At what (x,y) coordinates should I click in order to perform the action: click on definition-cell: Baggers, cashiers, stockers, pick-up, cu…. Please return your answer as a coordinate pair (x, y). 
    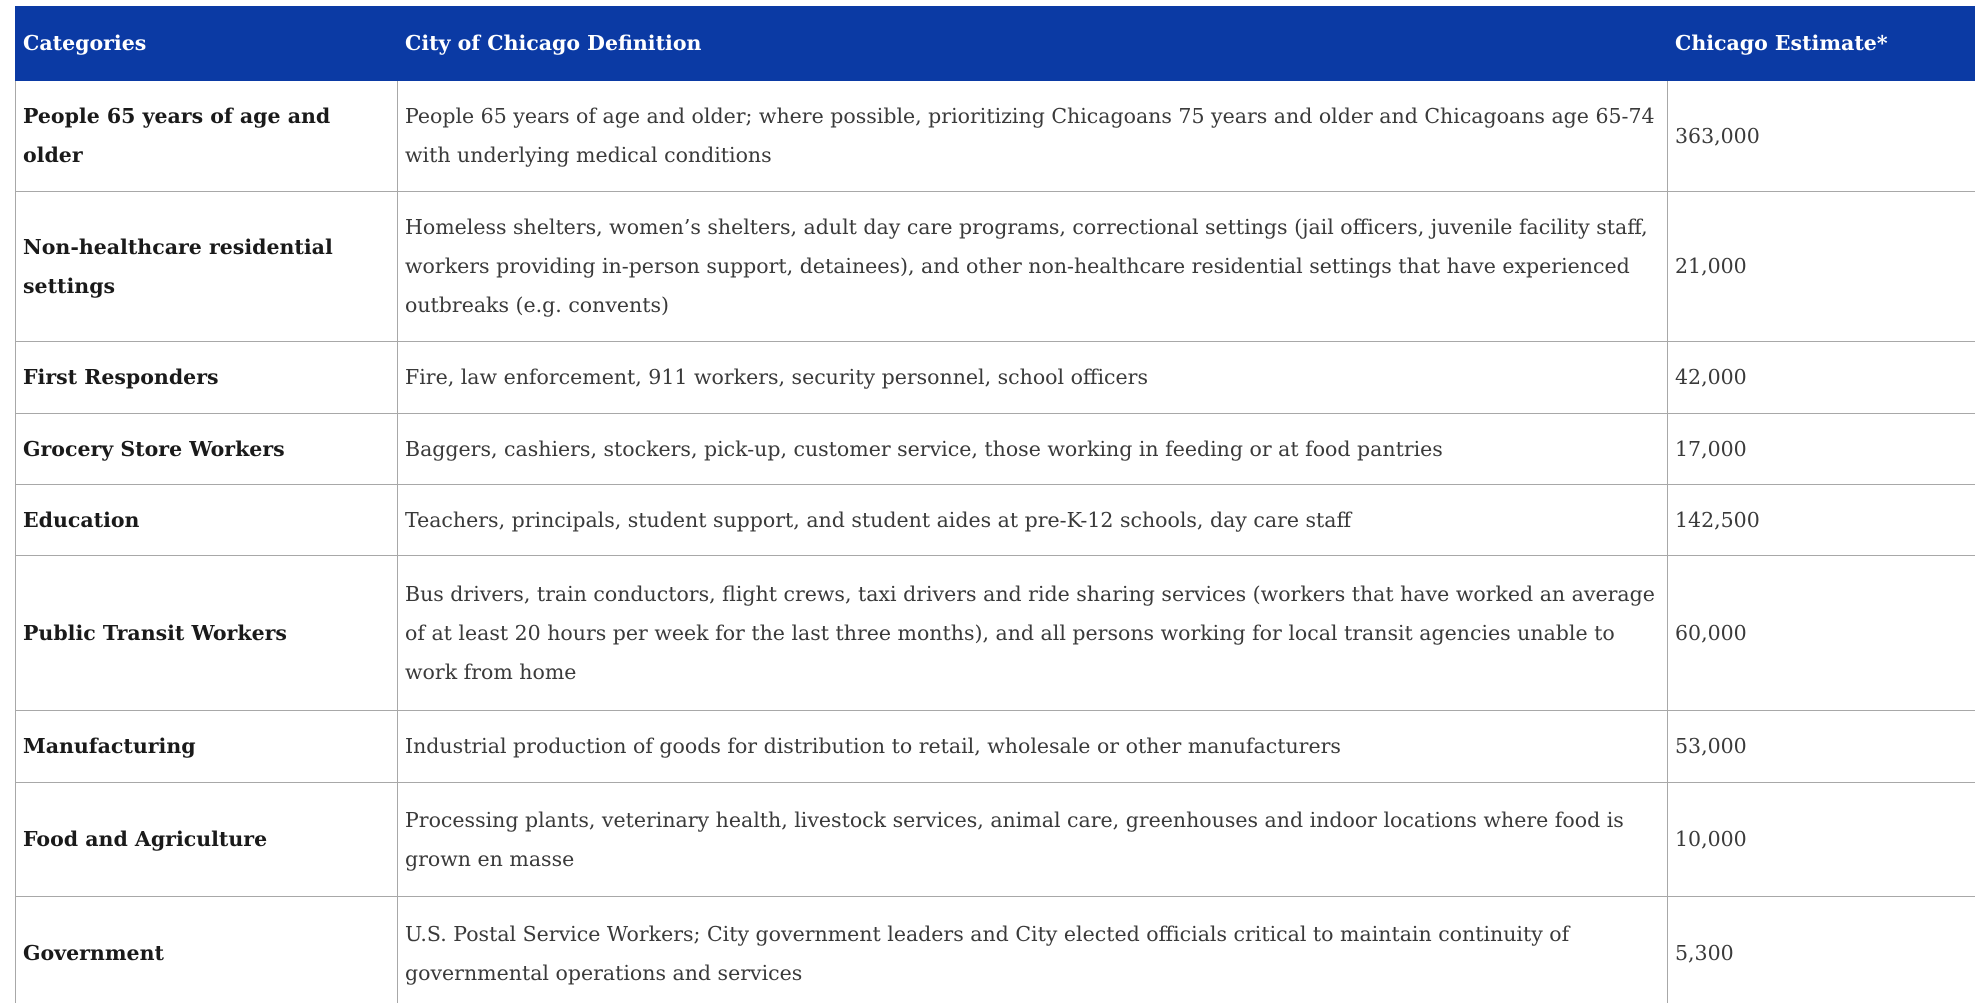
    Looking at the image, I should click on (1032, 449).